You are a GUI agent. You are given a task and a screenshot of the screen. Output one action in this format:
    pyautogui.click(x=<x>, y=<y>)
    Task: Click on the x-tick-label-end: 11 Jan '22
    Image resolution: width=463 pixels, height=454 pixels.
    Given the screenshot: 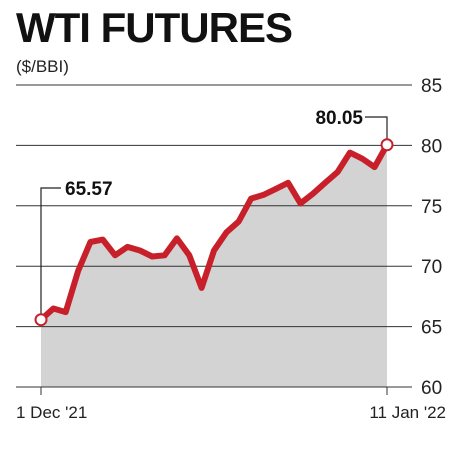 What is the action you would take?
    pyautogui.click(x=407, y=412)
    